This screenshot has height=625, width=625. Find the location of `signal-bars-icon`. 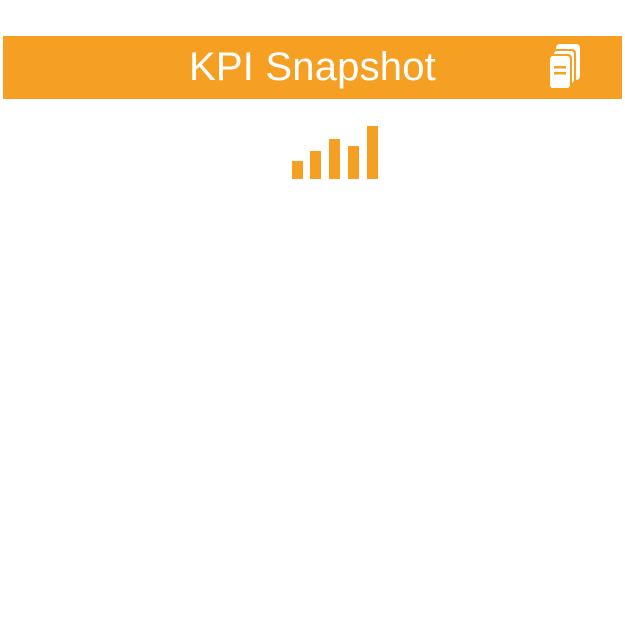

signal-bars-icon is located at coordinates (335, 152).